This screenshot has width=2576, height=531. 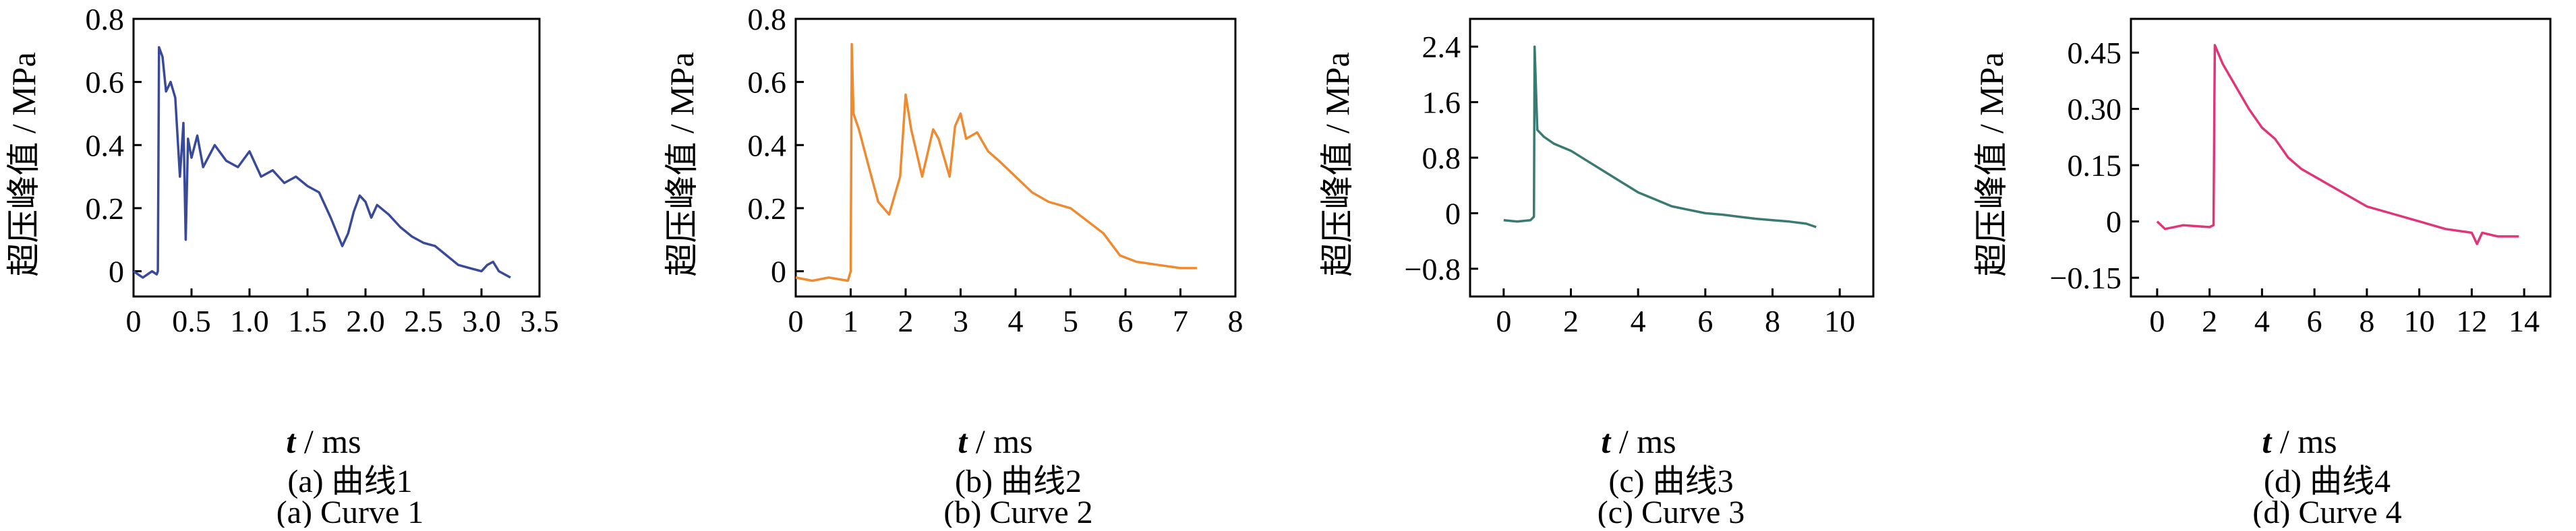 What do you see at coordinates (2315, 321) in the screenshot?
I see `chart-4-xtick-label: 6` at bounding box center [2315, 321].